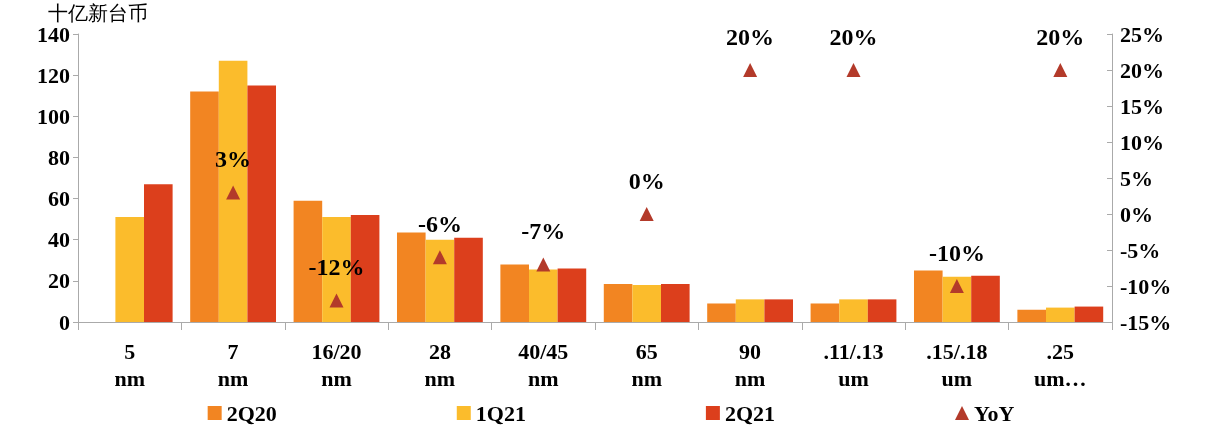 This screenshot has width=1222, height=429. I want to click on legend-label: 2Q21, so click(750, 413).